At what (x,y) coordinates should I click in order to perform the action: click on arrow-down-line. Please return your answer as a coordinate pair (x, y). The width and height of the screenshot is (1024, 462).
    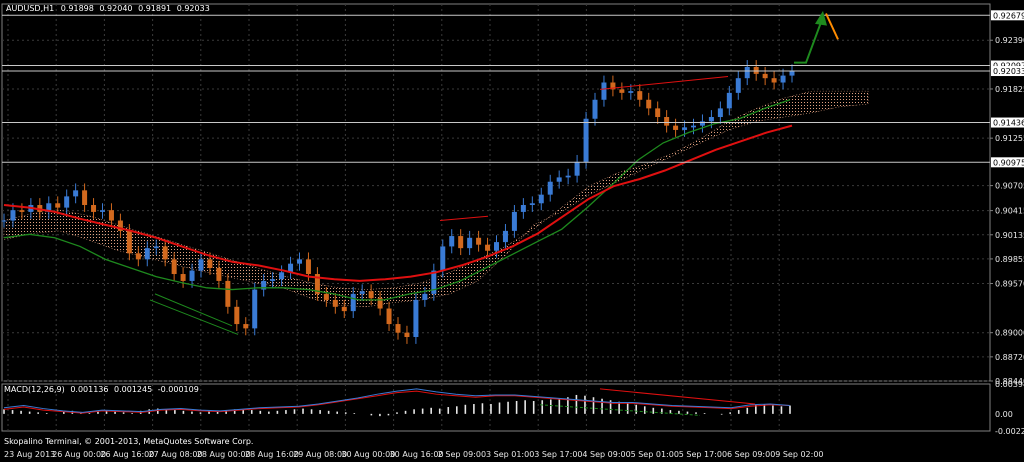
    Looking at the image, I should click on (832, 26).